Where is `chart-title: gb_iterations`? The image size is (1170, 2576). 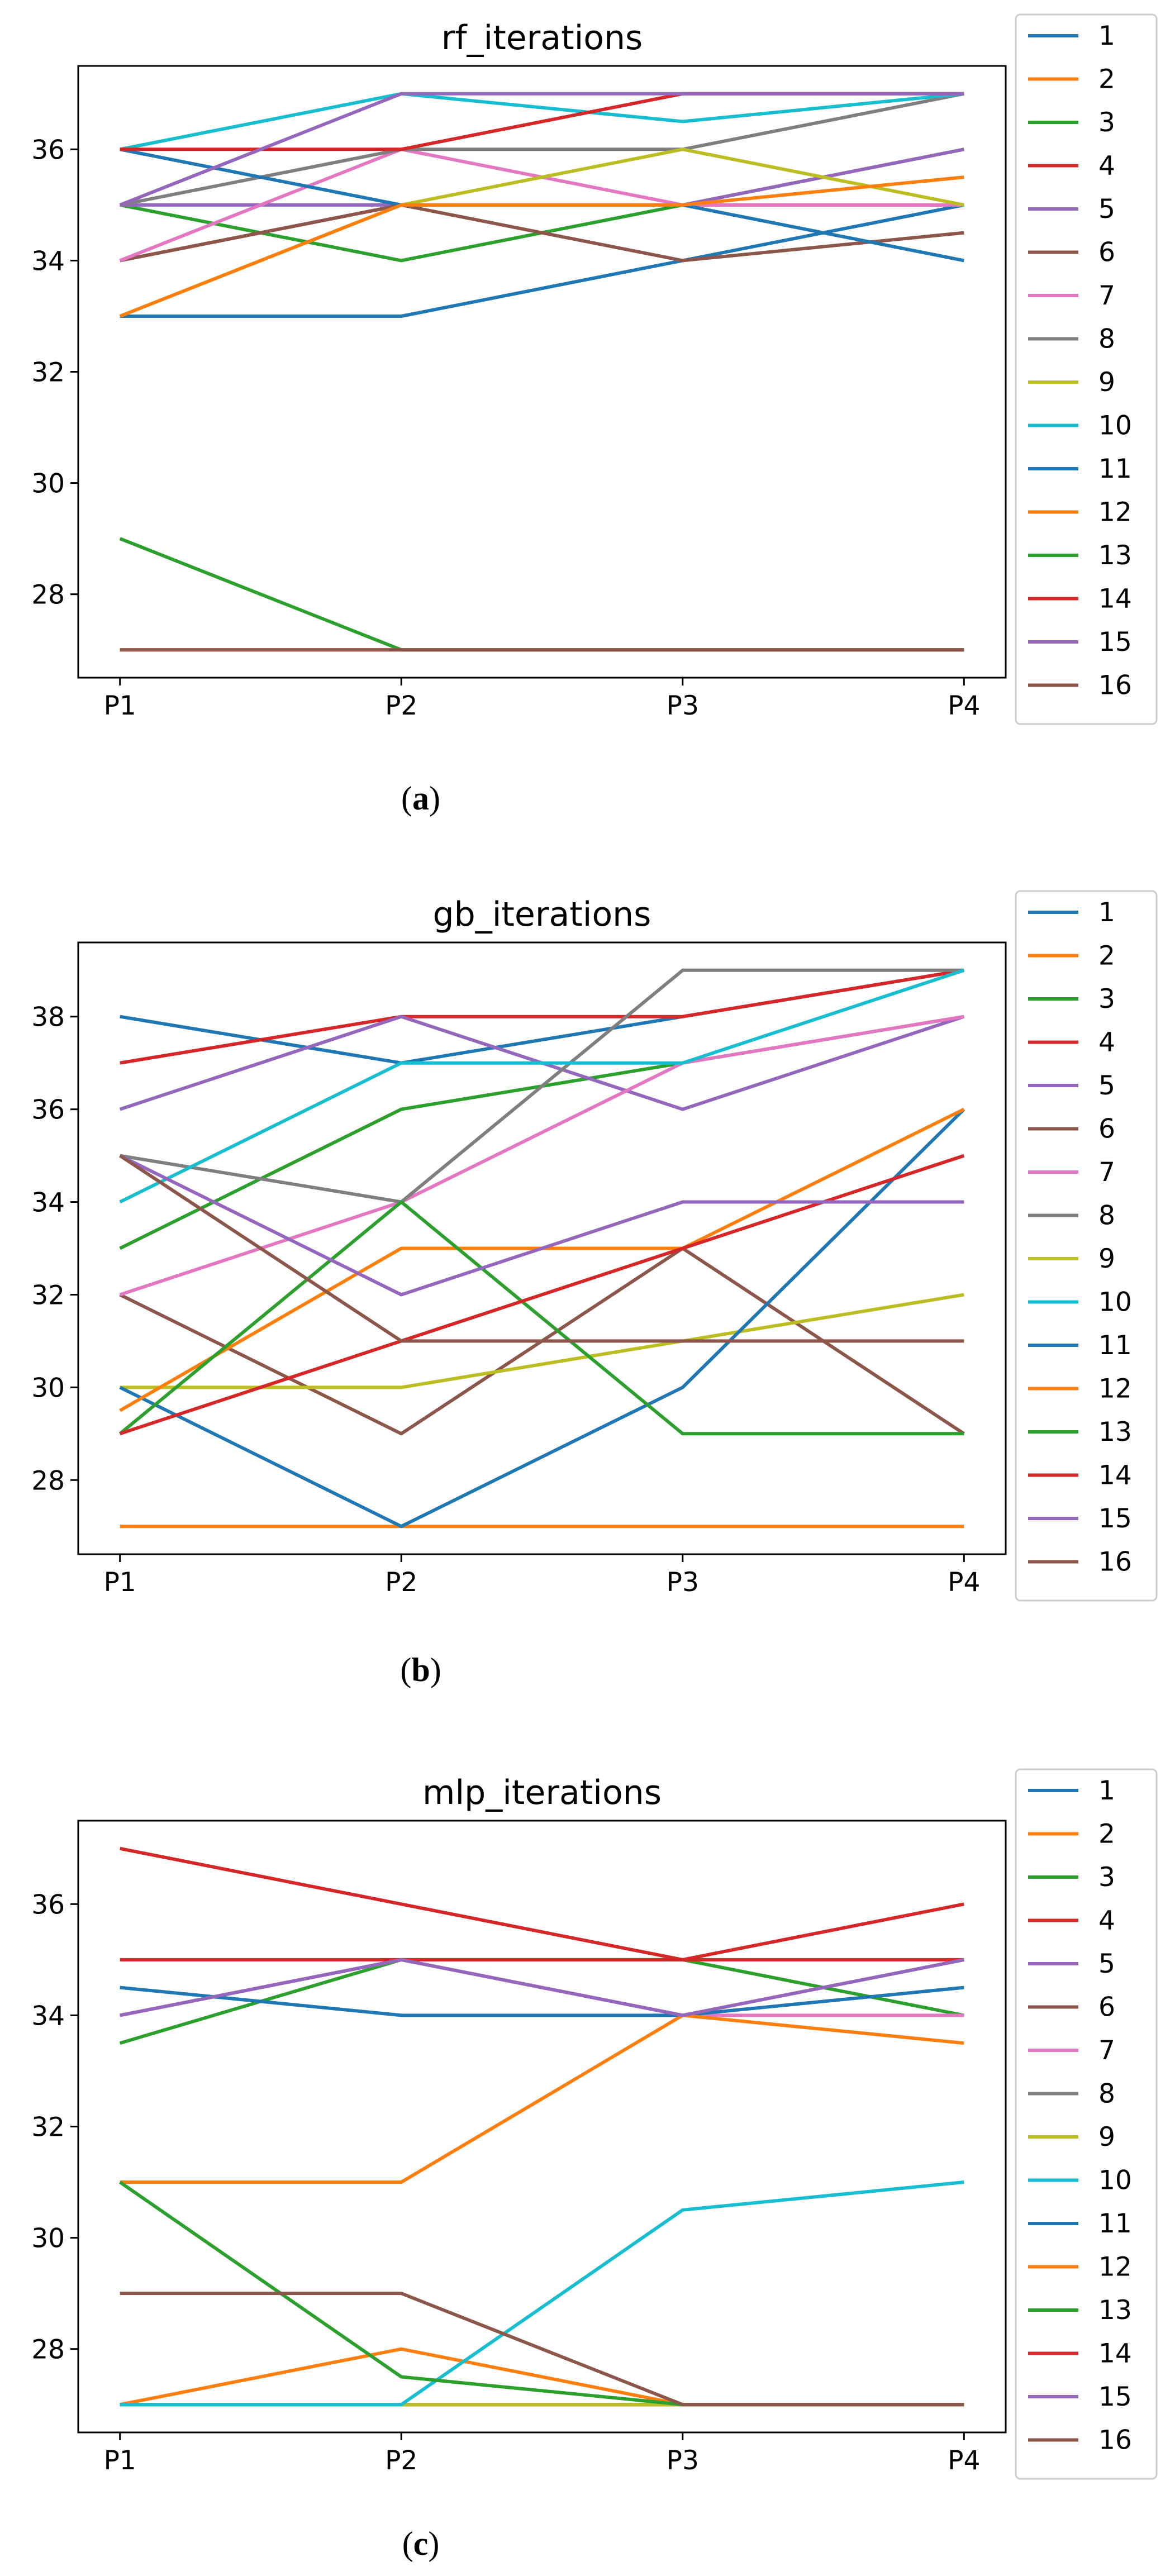
chart-title: gb_iterations is located at coordinates (542, 914).